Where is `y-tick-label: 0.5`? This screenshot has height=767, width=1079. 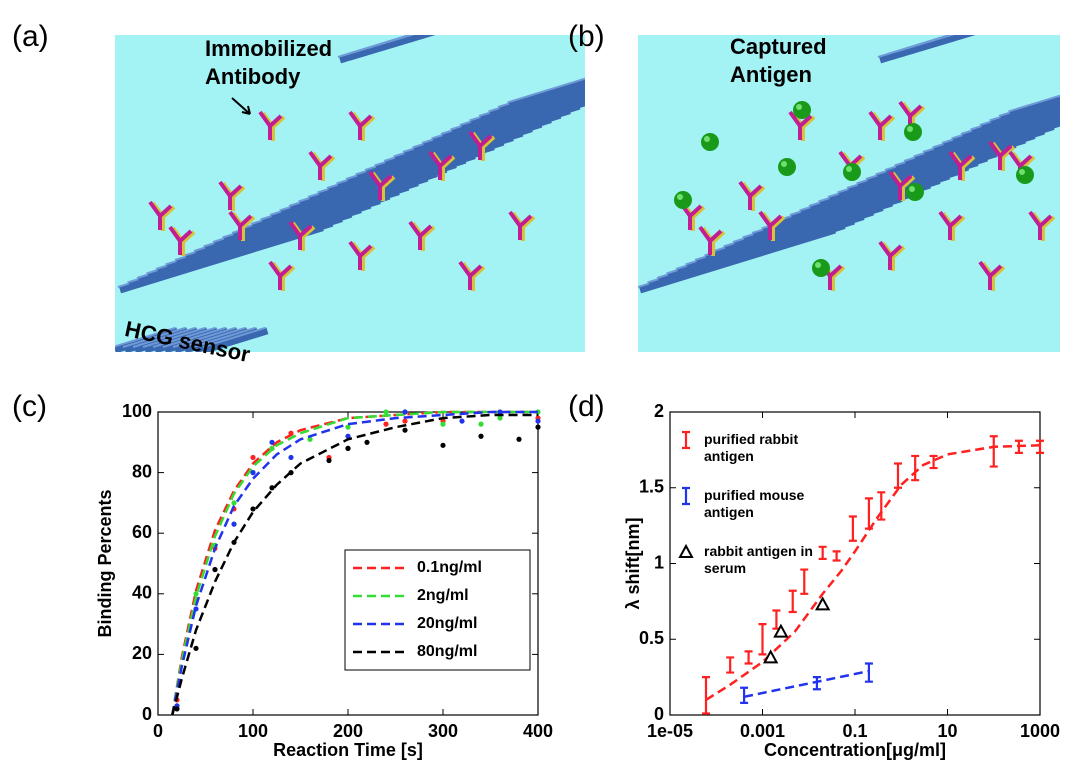 y-tick-label: 0.5 is located at coordinates (651, 638).